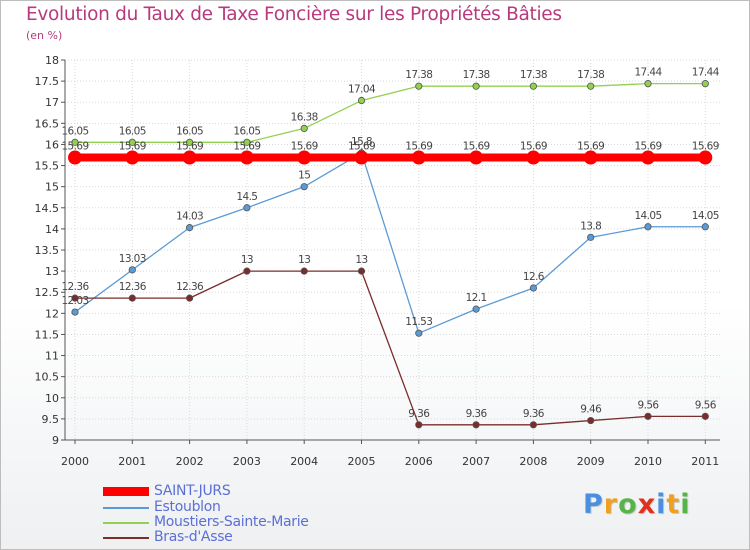 Image resolution: width=750 pixels, height=550 pixels. Describe the element at coordinates (52, 271) in the screenshot. I see `y-tick-label: 13` at that location.